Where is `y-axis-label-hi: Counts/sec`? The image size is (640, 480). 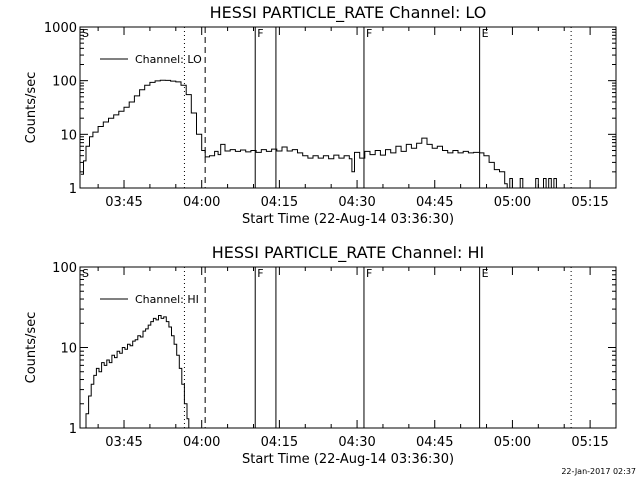 y-axis-label-hi: Counts/sec is located at coordinates (31, 348).